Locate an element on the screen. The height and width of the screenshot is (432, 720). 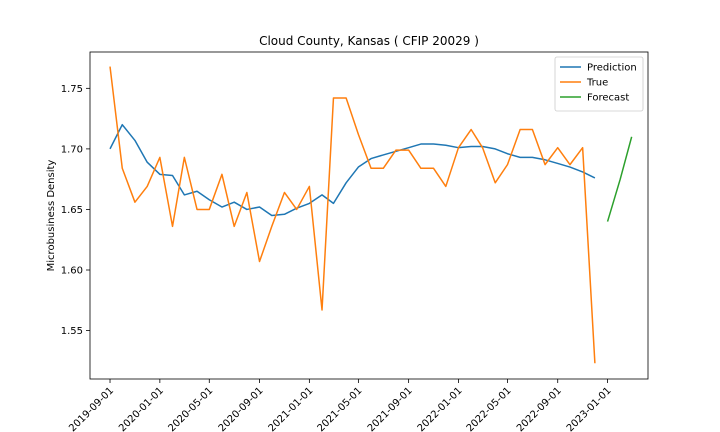
y-axis: 1.55 1.60 1.65 1.70 1.75 is located at coordinates (75, 210).